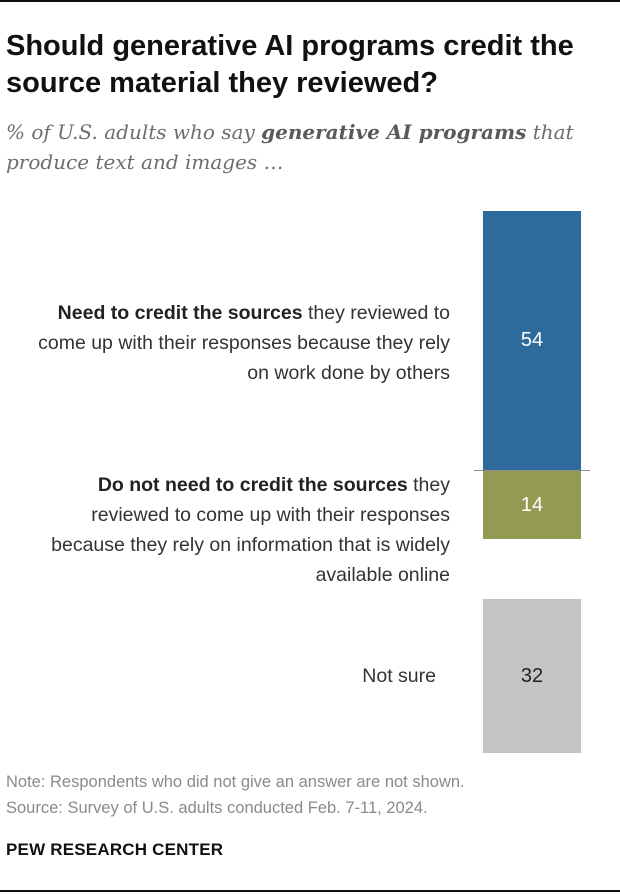  What do you see at coordinates (134, 132) in the screenshot?
I see `subtitle-prefix: % of U.S. adults who say` at bounding box center [134, 132].